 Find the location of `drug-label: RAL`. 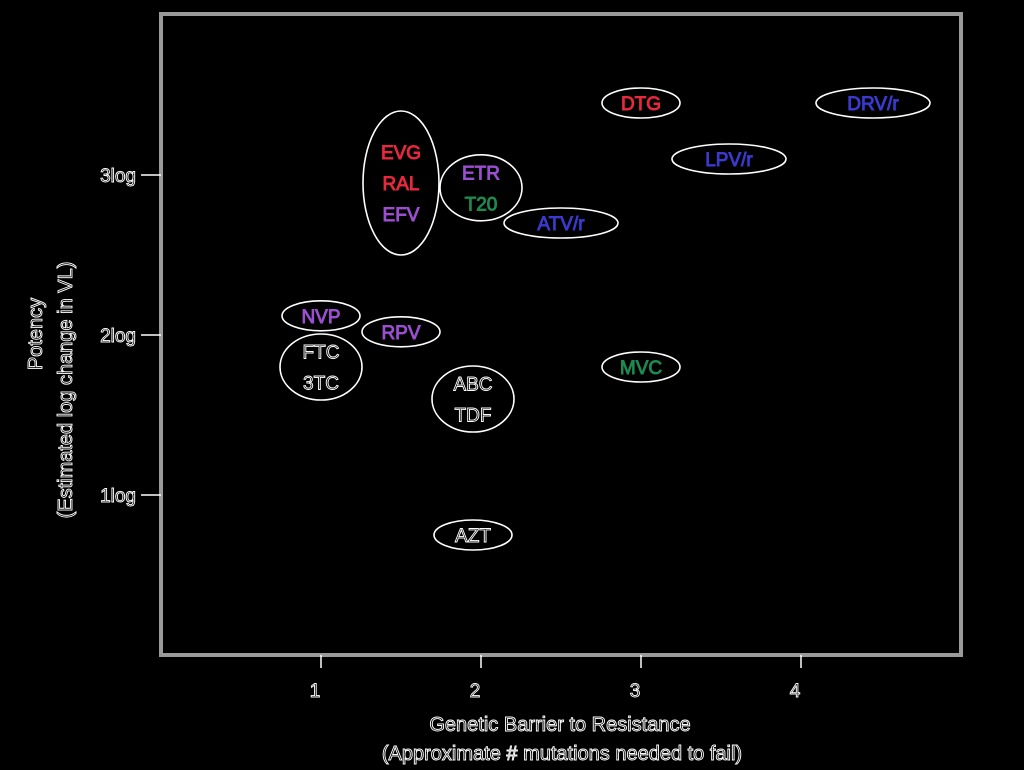

drug-label: RAL is located at coordinates (401, 184).